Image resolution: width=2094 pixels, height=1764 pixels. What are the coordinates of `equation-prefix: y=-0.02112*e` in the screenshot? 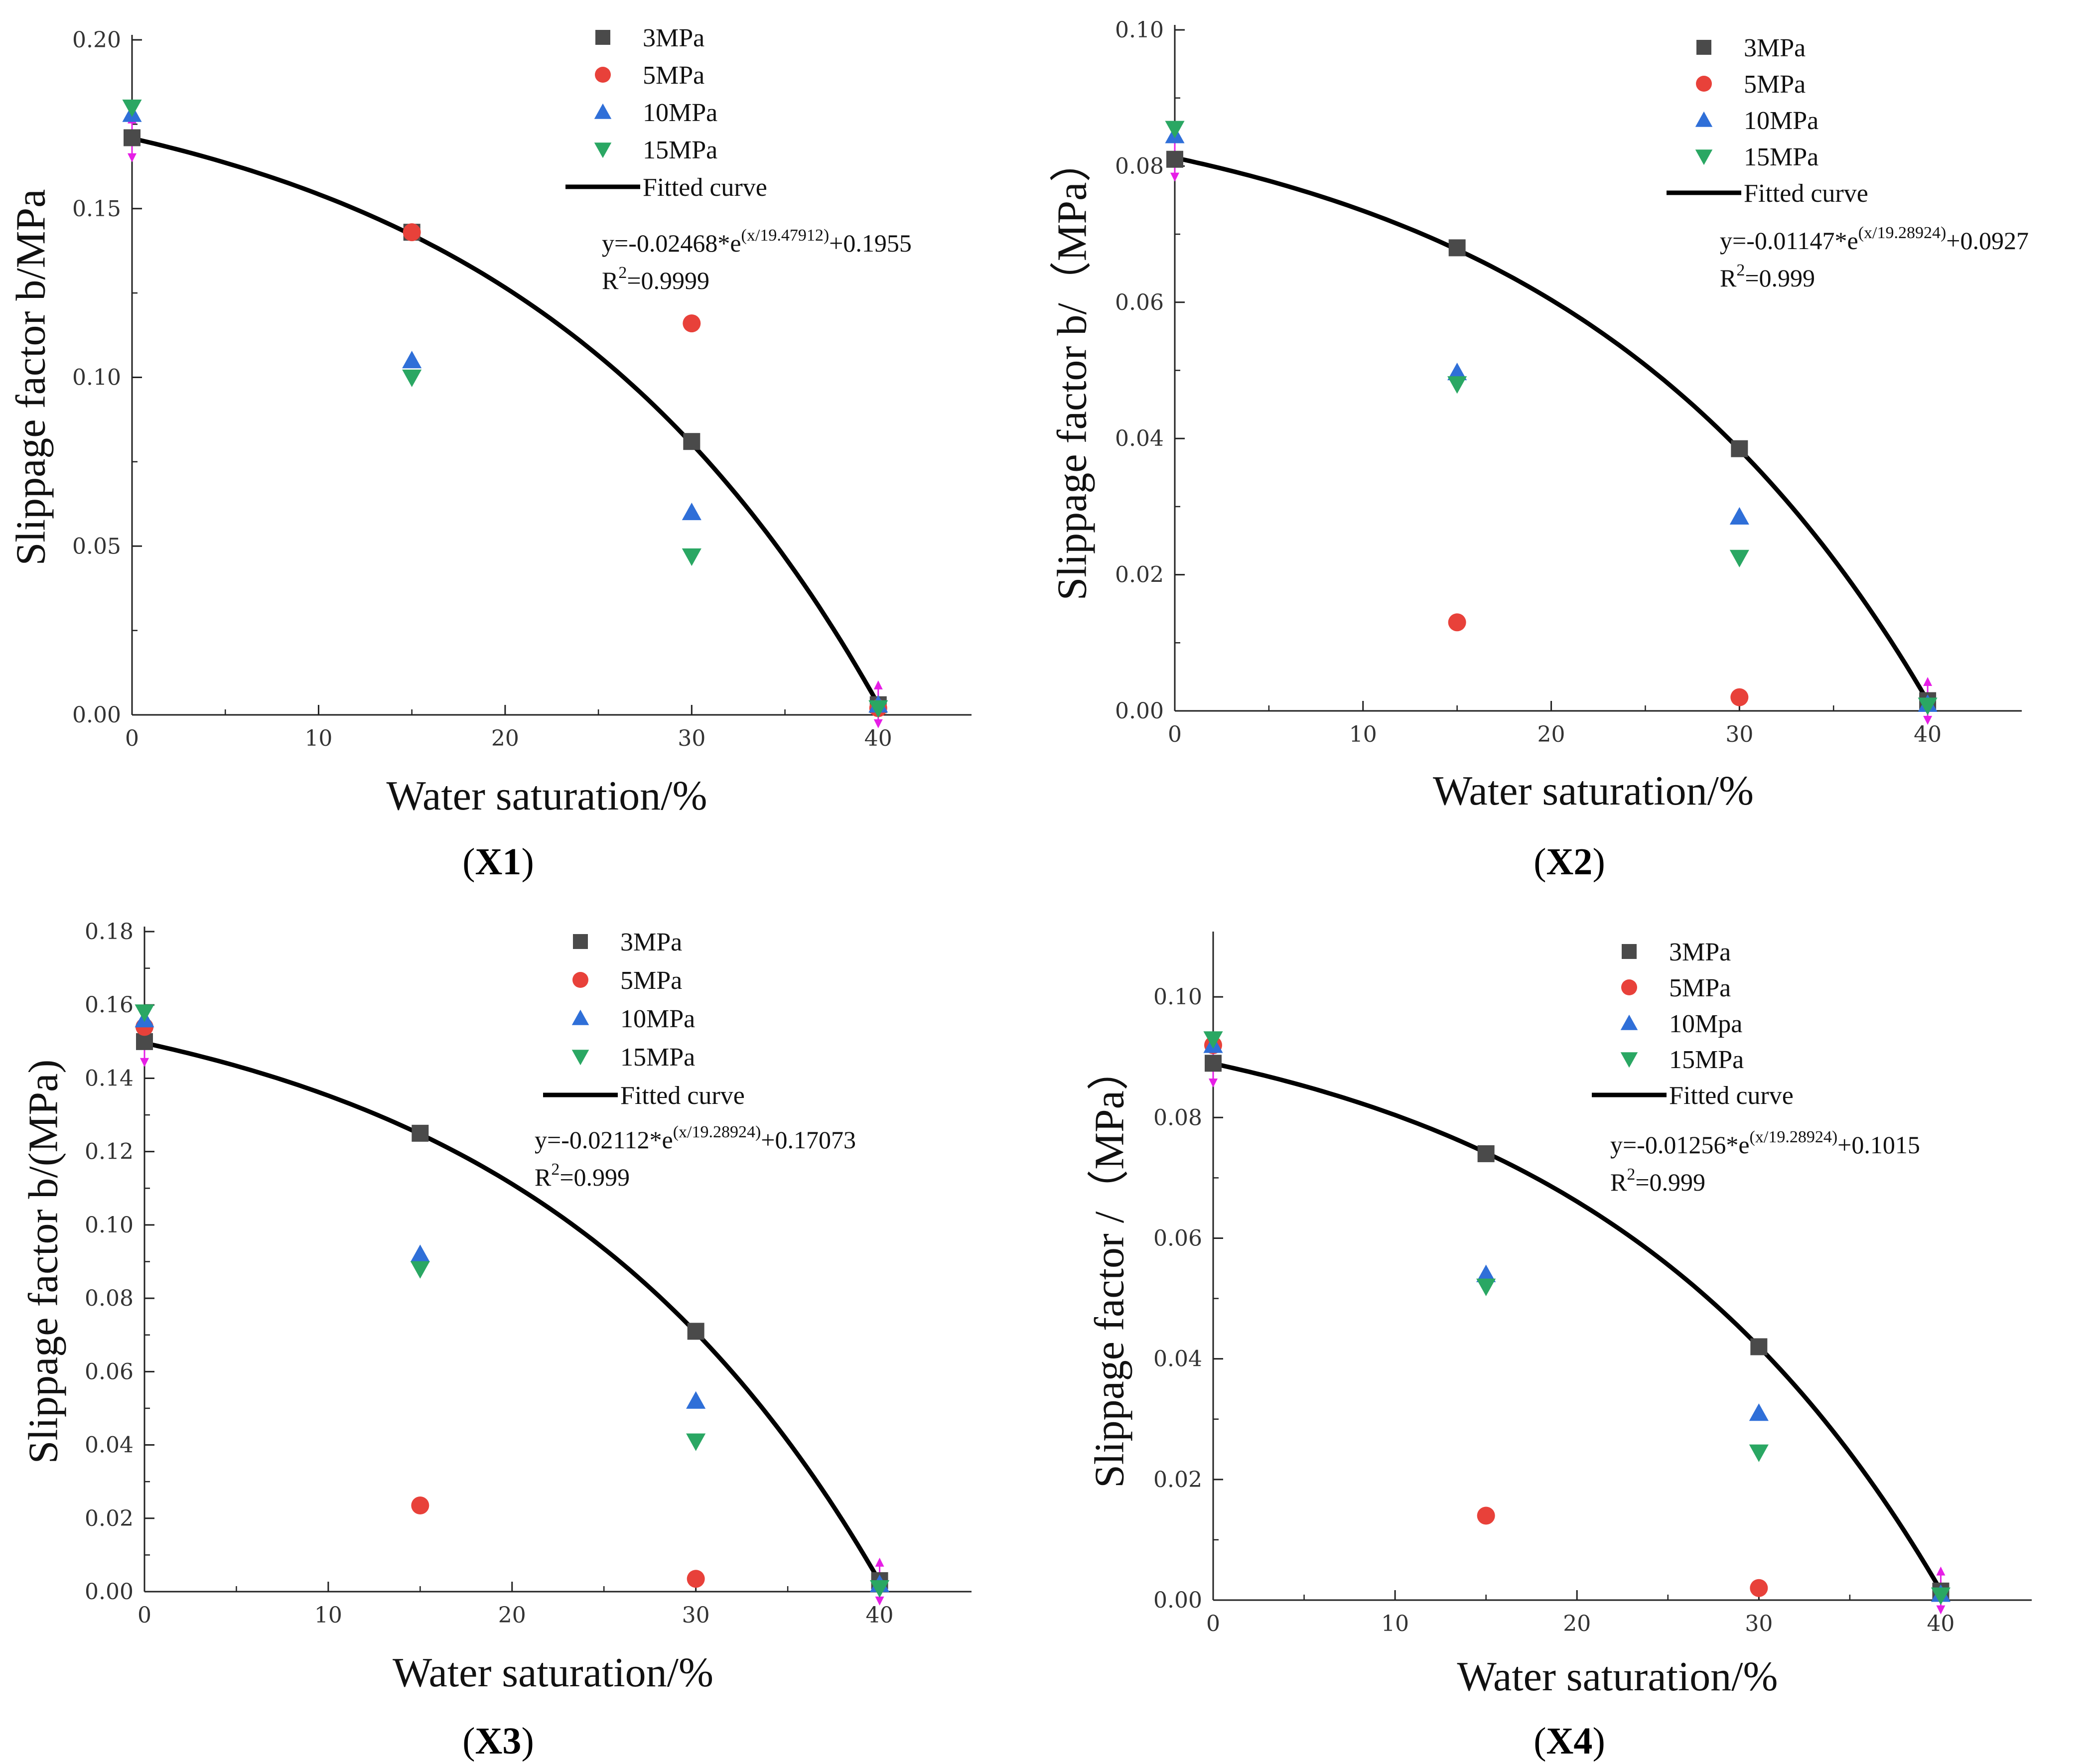 It's located at (604, 1140).